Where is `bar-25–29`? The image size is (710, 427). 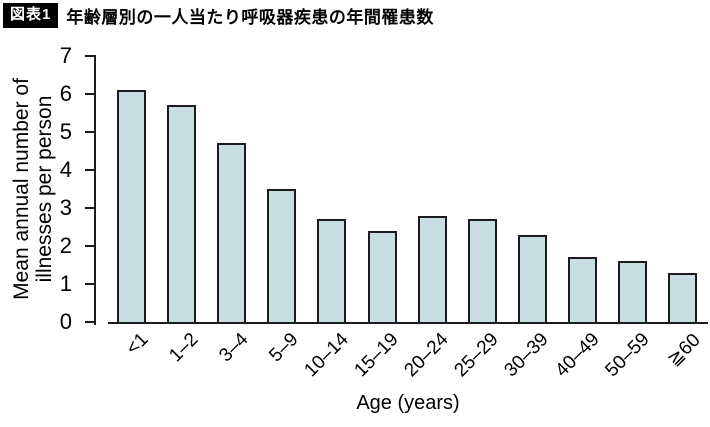
bar-25–29 is located at coordinates (482, 270).